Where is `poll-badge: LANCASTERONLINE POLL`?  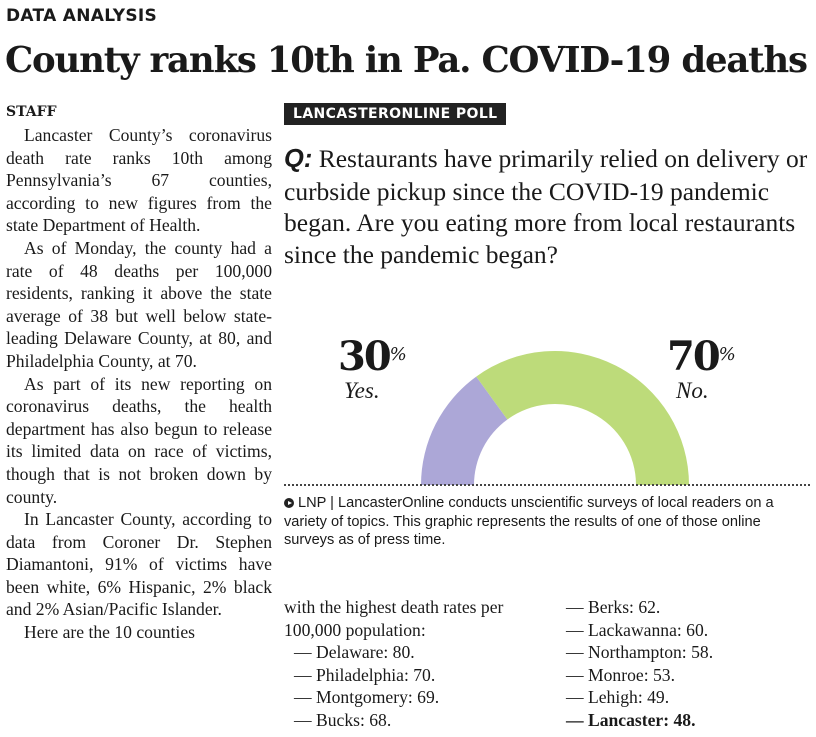 poll-badge: LANCASTERONLINE POLL is located at coordinates (395, 114).